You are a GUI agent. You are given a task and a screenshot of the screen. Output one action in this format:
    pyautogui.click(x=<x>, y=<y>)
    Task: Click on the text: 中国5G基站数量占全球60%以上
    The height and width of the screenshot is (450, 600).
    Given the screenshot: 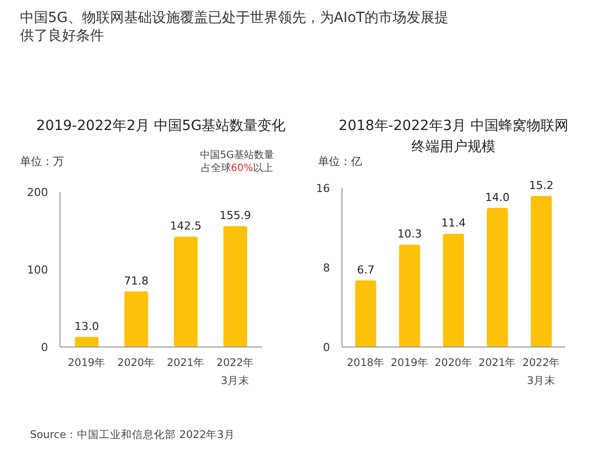 What is the action you would take?
    pyautogui.click(x=237, y=161)
    